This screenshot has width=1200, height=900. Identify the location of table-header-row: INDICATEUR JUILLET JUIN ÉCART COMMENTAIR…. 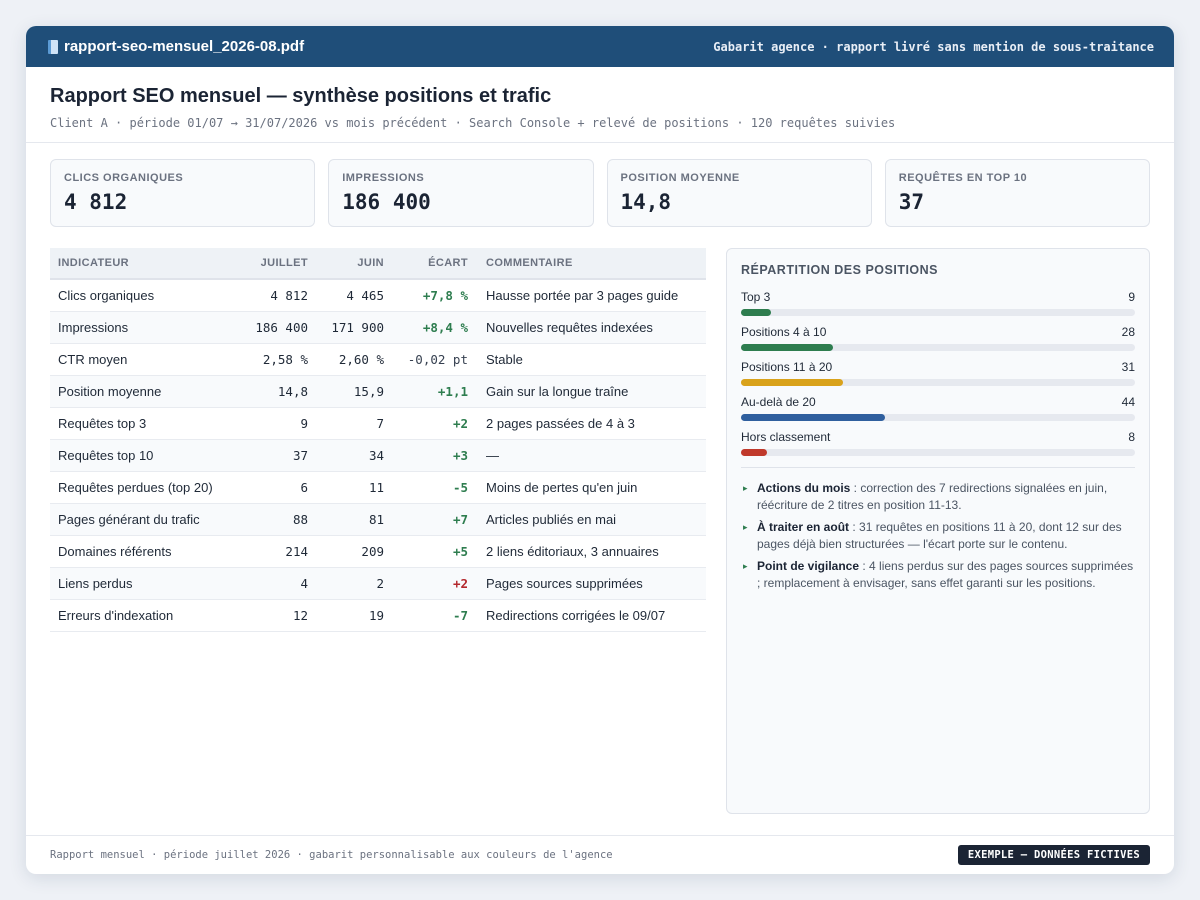
(378, 264).